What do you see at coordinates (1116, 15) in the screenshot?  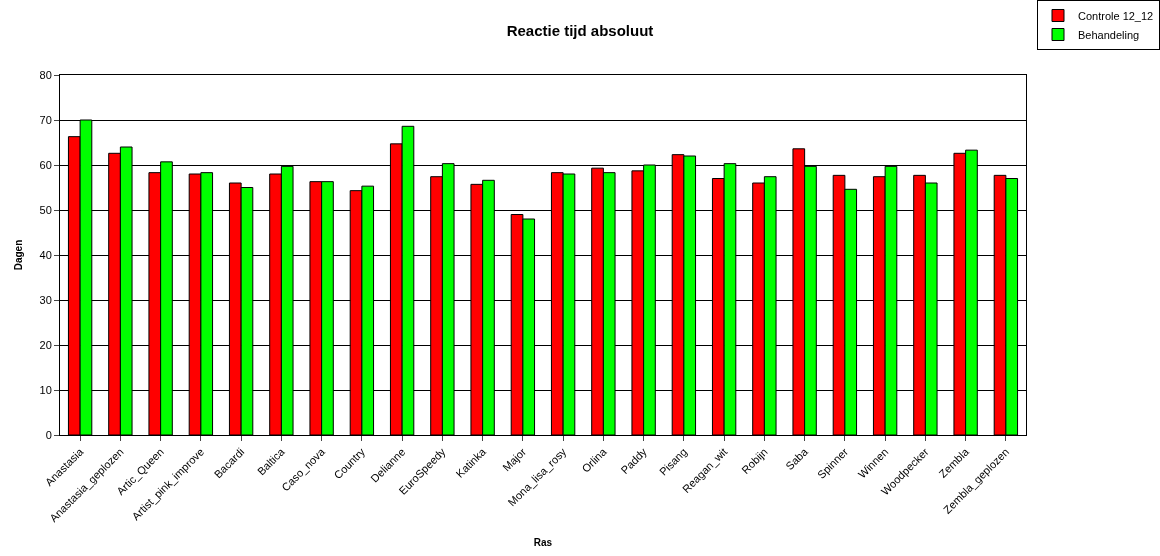 I see `legend-label: Controle 12_12` at bounding box center [1116, 15].